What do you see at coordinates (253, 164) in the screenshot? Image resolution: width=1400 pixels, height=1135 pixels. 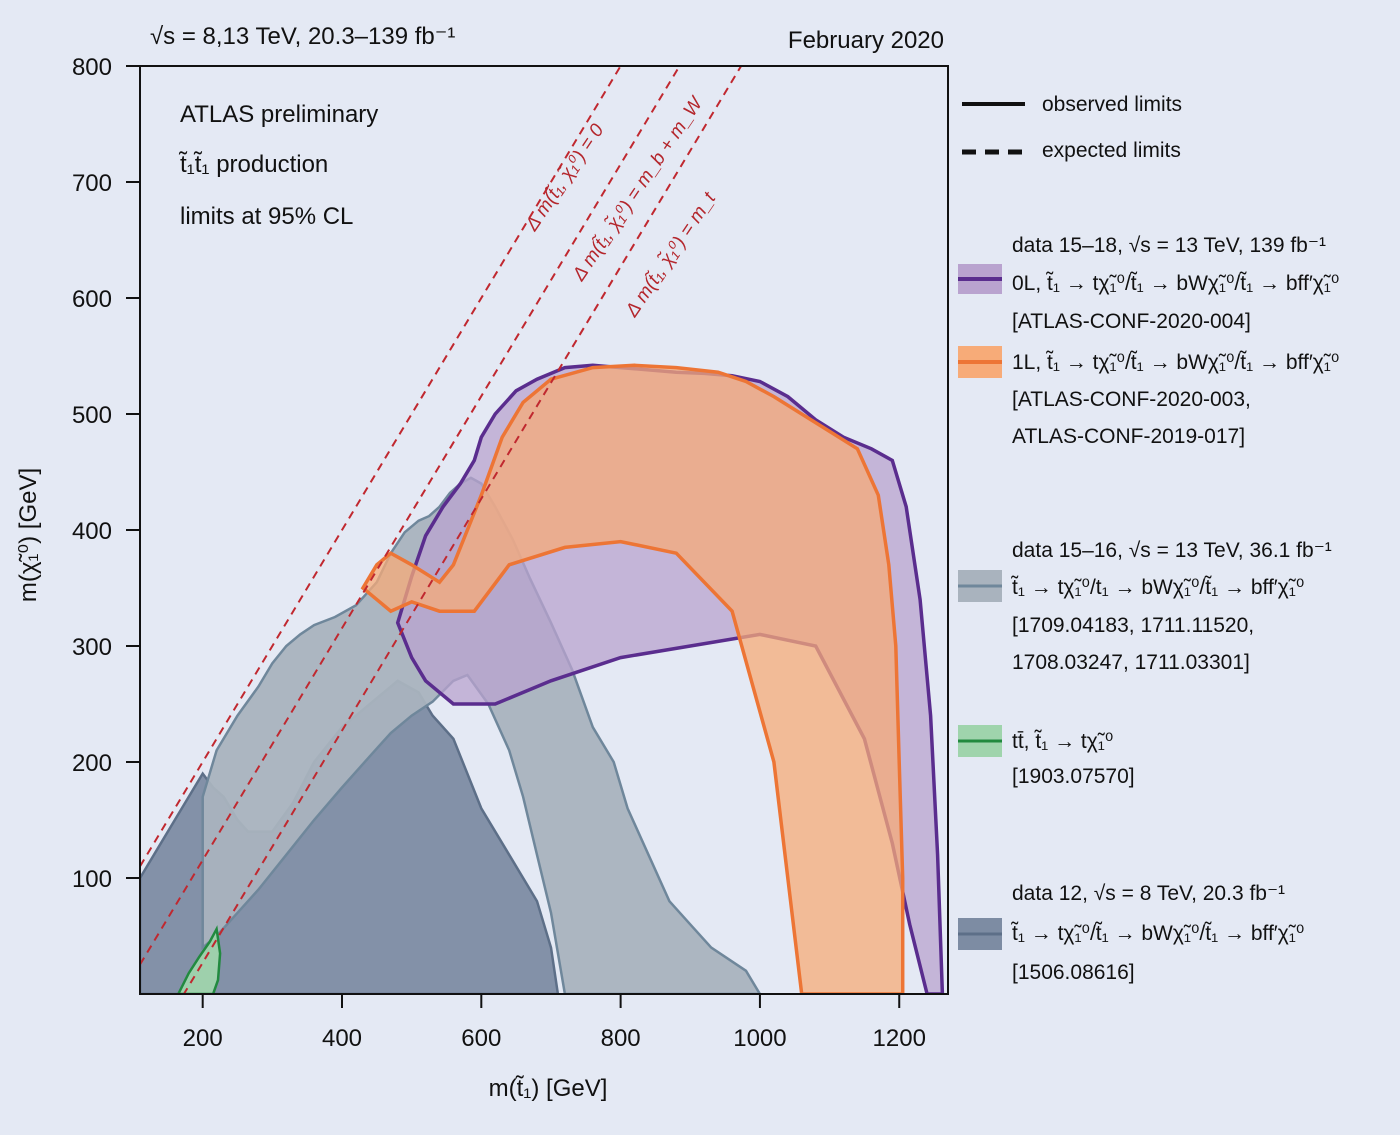 I see `process-label: t̃₁t̃₁ production` at bounding box center [253, 164].